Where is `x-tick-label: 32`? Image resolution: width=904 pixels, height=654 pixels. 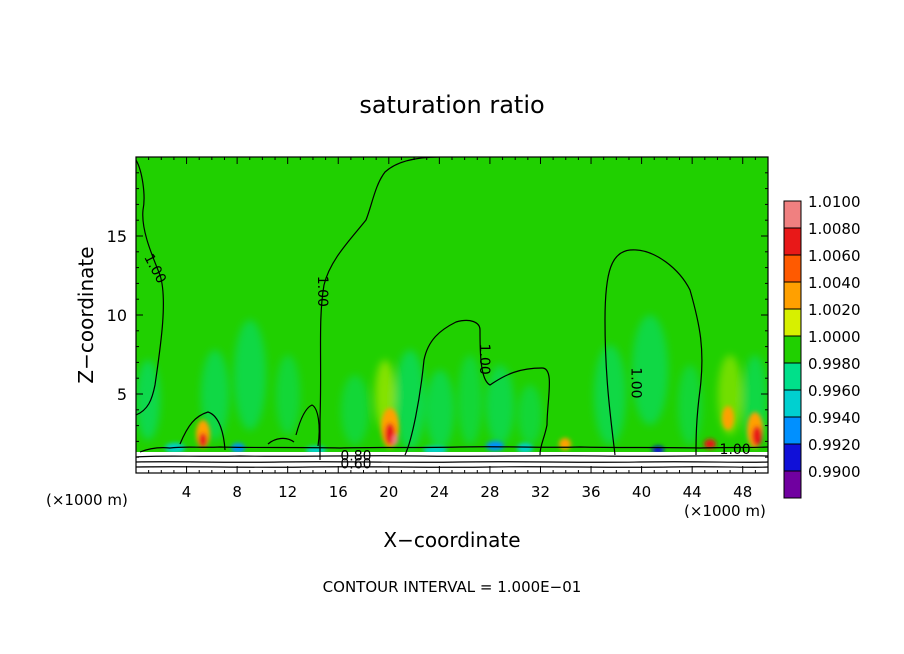
x-tick-label: 32 is located at coordinates (540, 492).